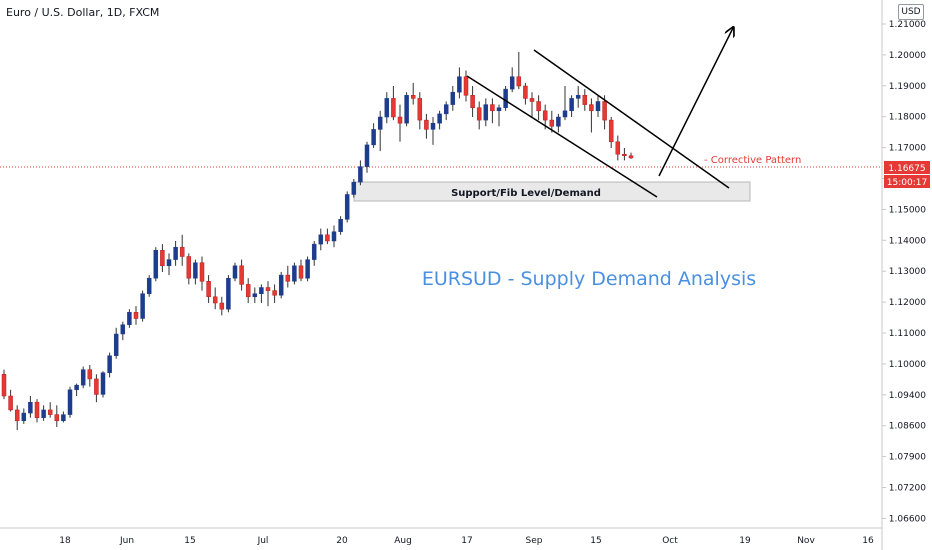  What do you see at coordinates (403, 541) in the screenshot?
I see `x-tick-label: Aug` at bounding box center [403, 541].